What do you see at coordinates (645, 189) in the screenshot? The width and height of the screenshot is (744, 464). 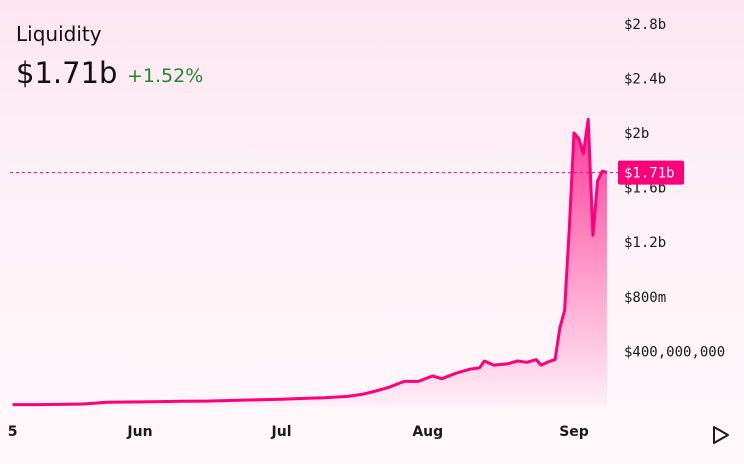 I see `y-tick-label: $1.6b` at bounding box center [645, 189].